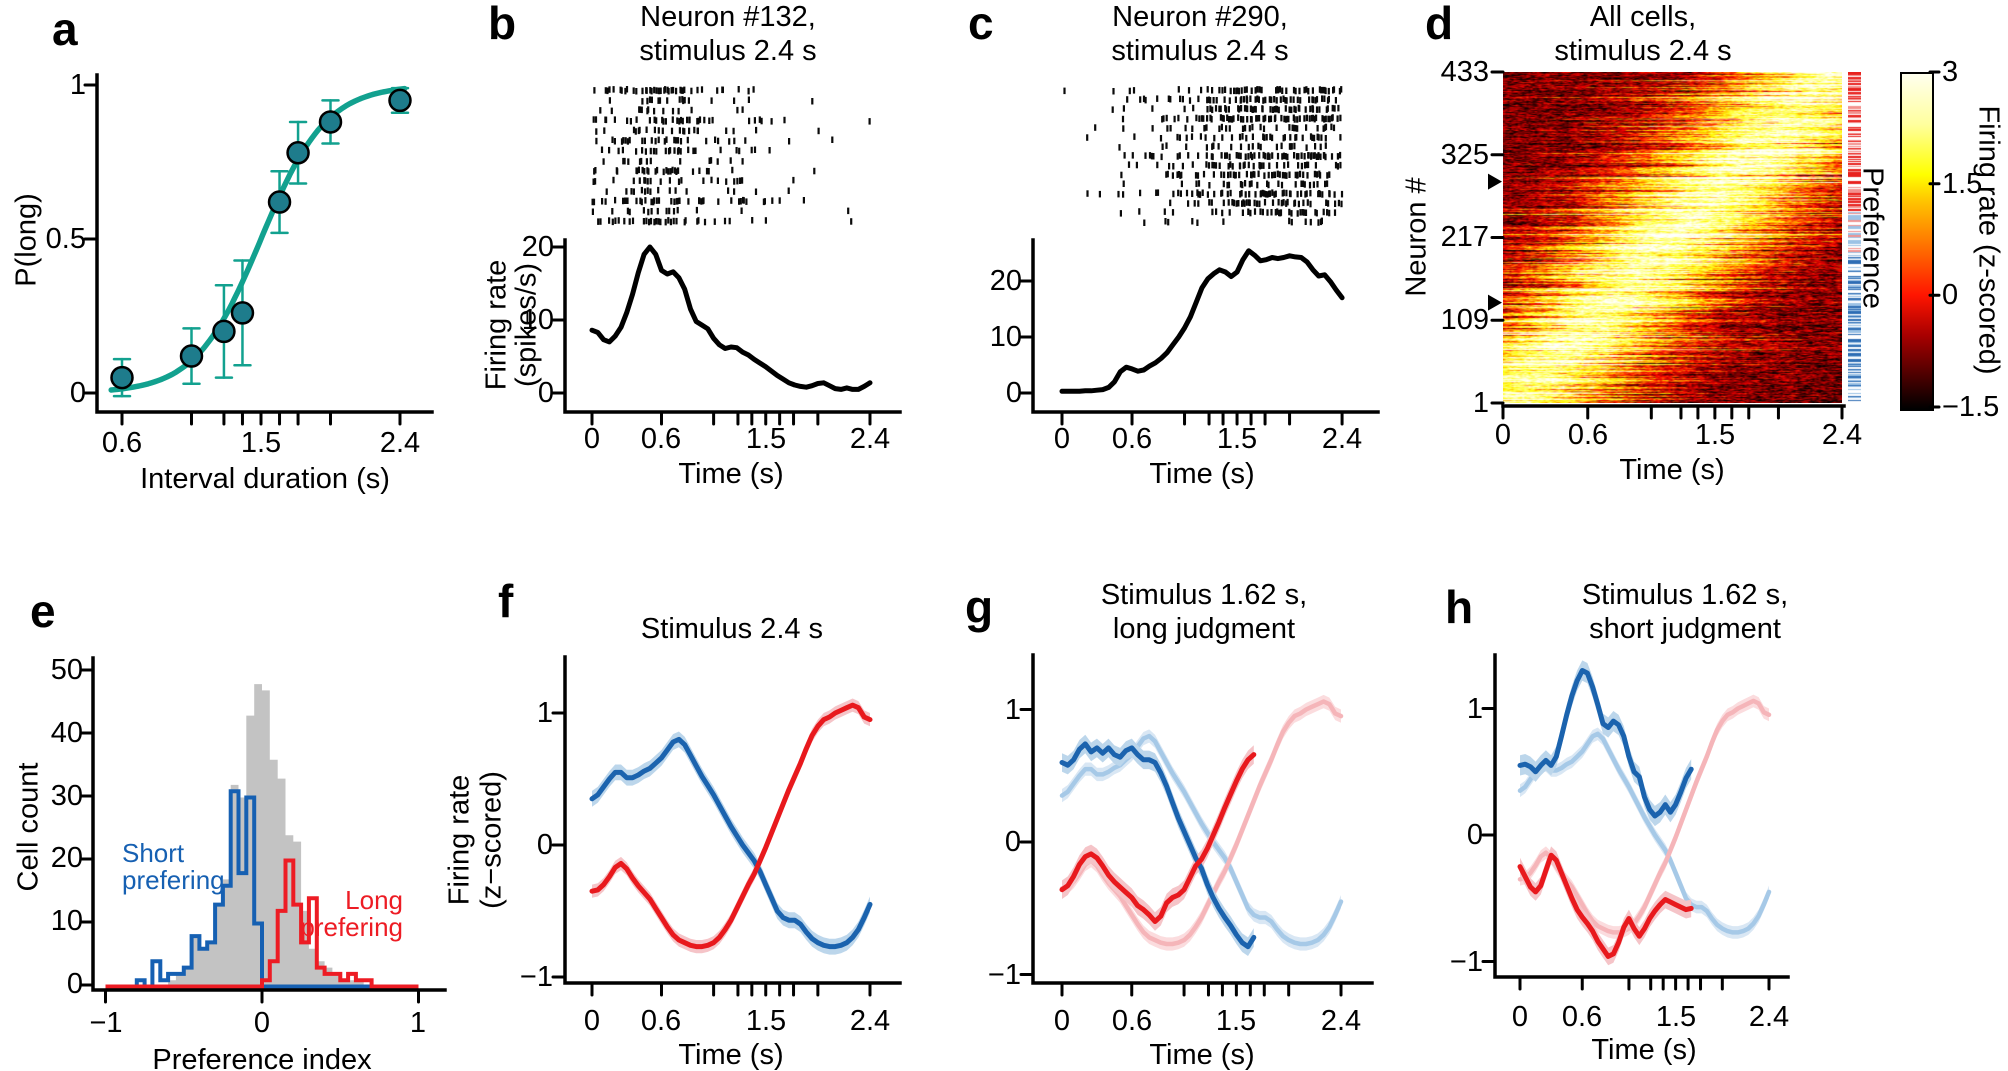  What do you see at coordinates (153, 853) in the screenshot?
I see `short-prefering-annotation-line1: Short` at bounding box center [153, 853].